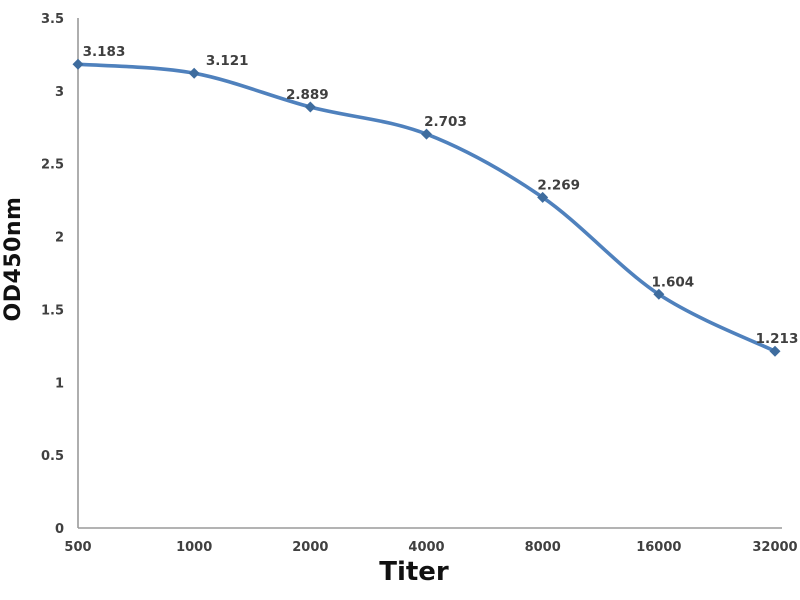 The height and width of the screenshot is (600, 800). I want to click on y-tick-label: 3, so click(59, 92).